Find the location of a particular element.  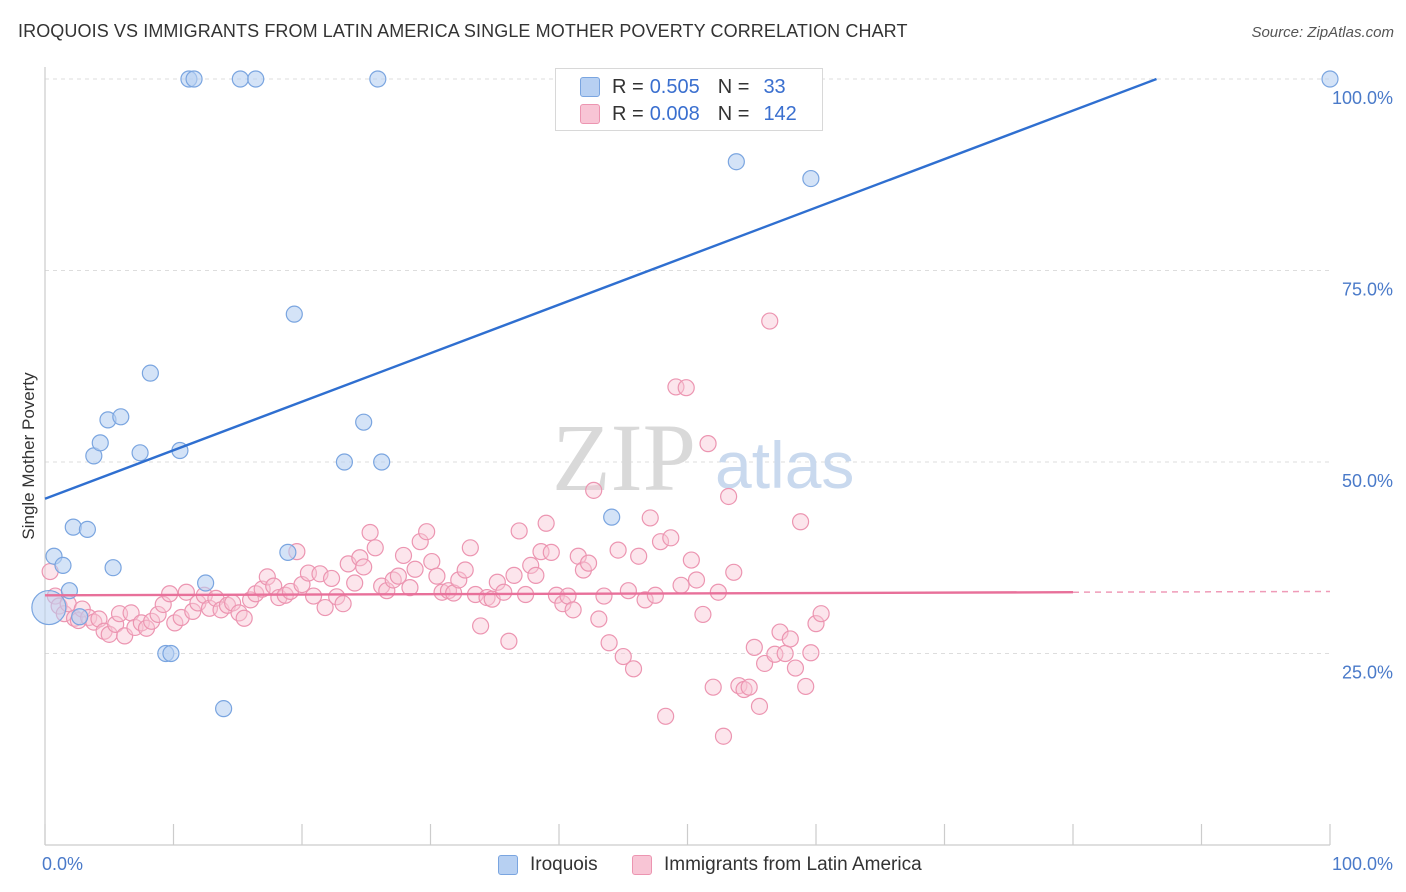

bottom-legend-swatch-iroquois is located at coordinates (508, 865).